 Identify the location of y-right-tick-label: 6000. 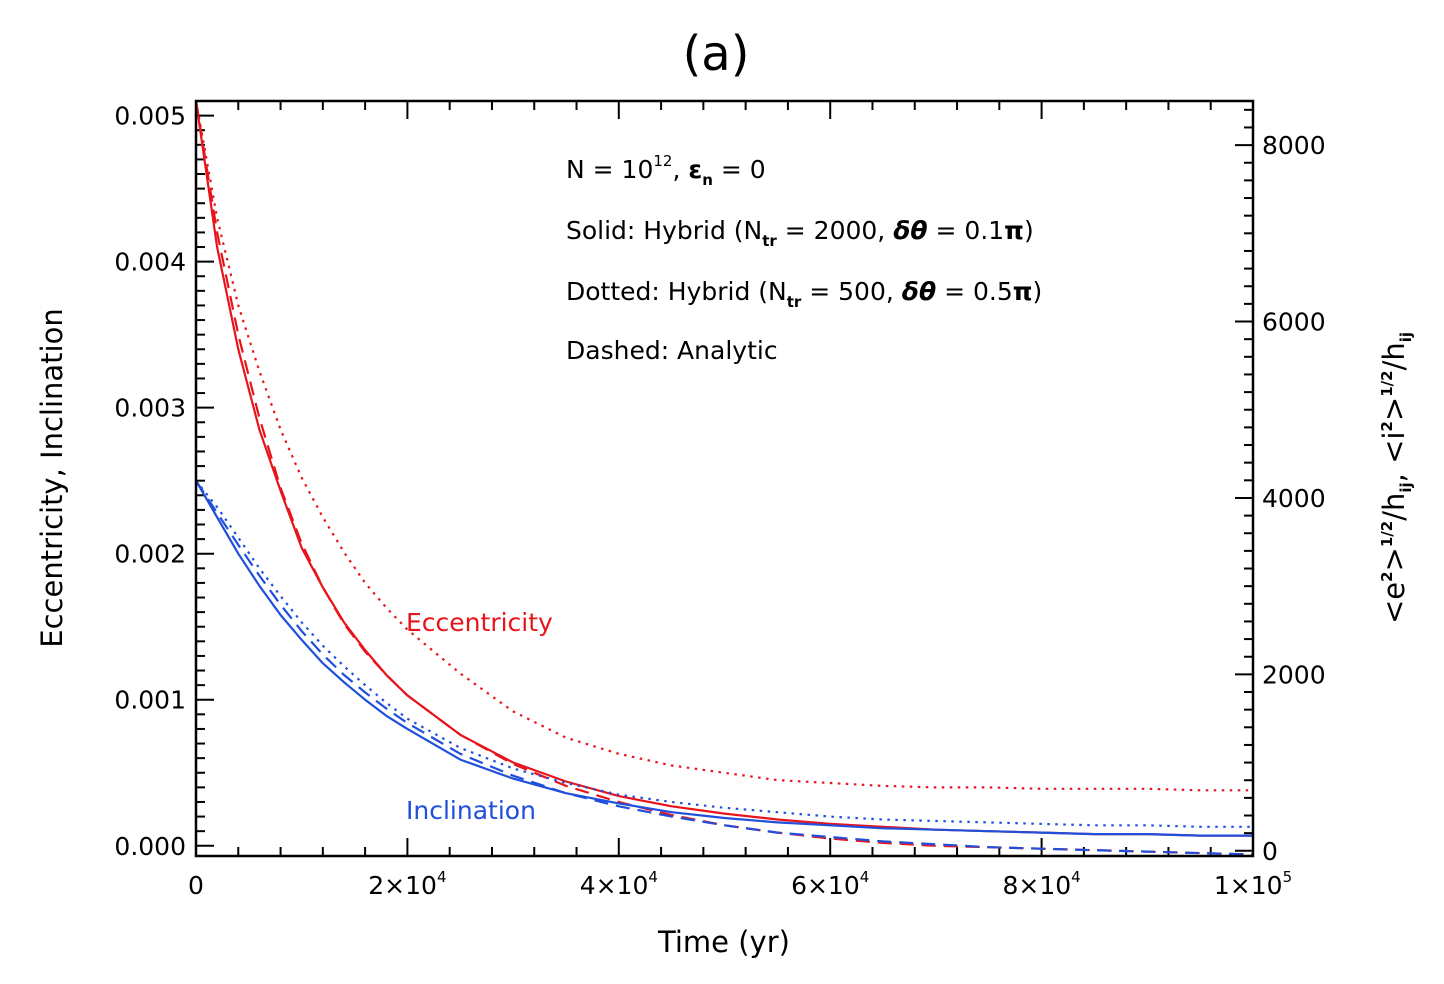
(1294, 322).